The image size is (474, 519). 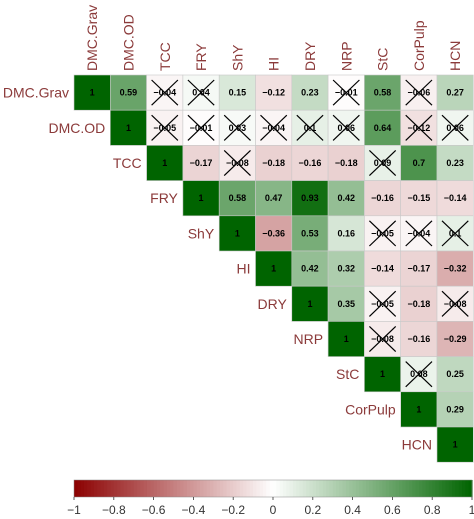 I want to click on cell-DRY-DRY: 1, so click(x=310, y=303).